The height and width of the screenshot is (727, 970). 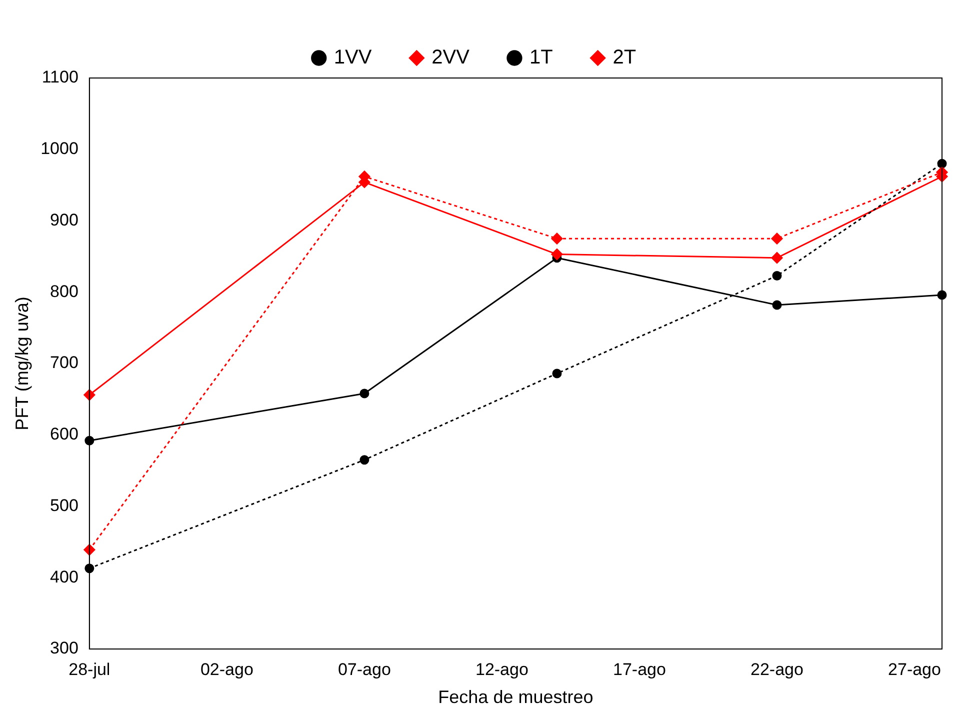 I want to click on legend-label: 1T, so click(x=541, y=57).